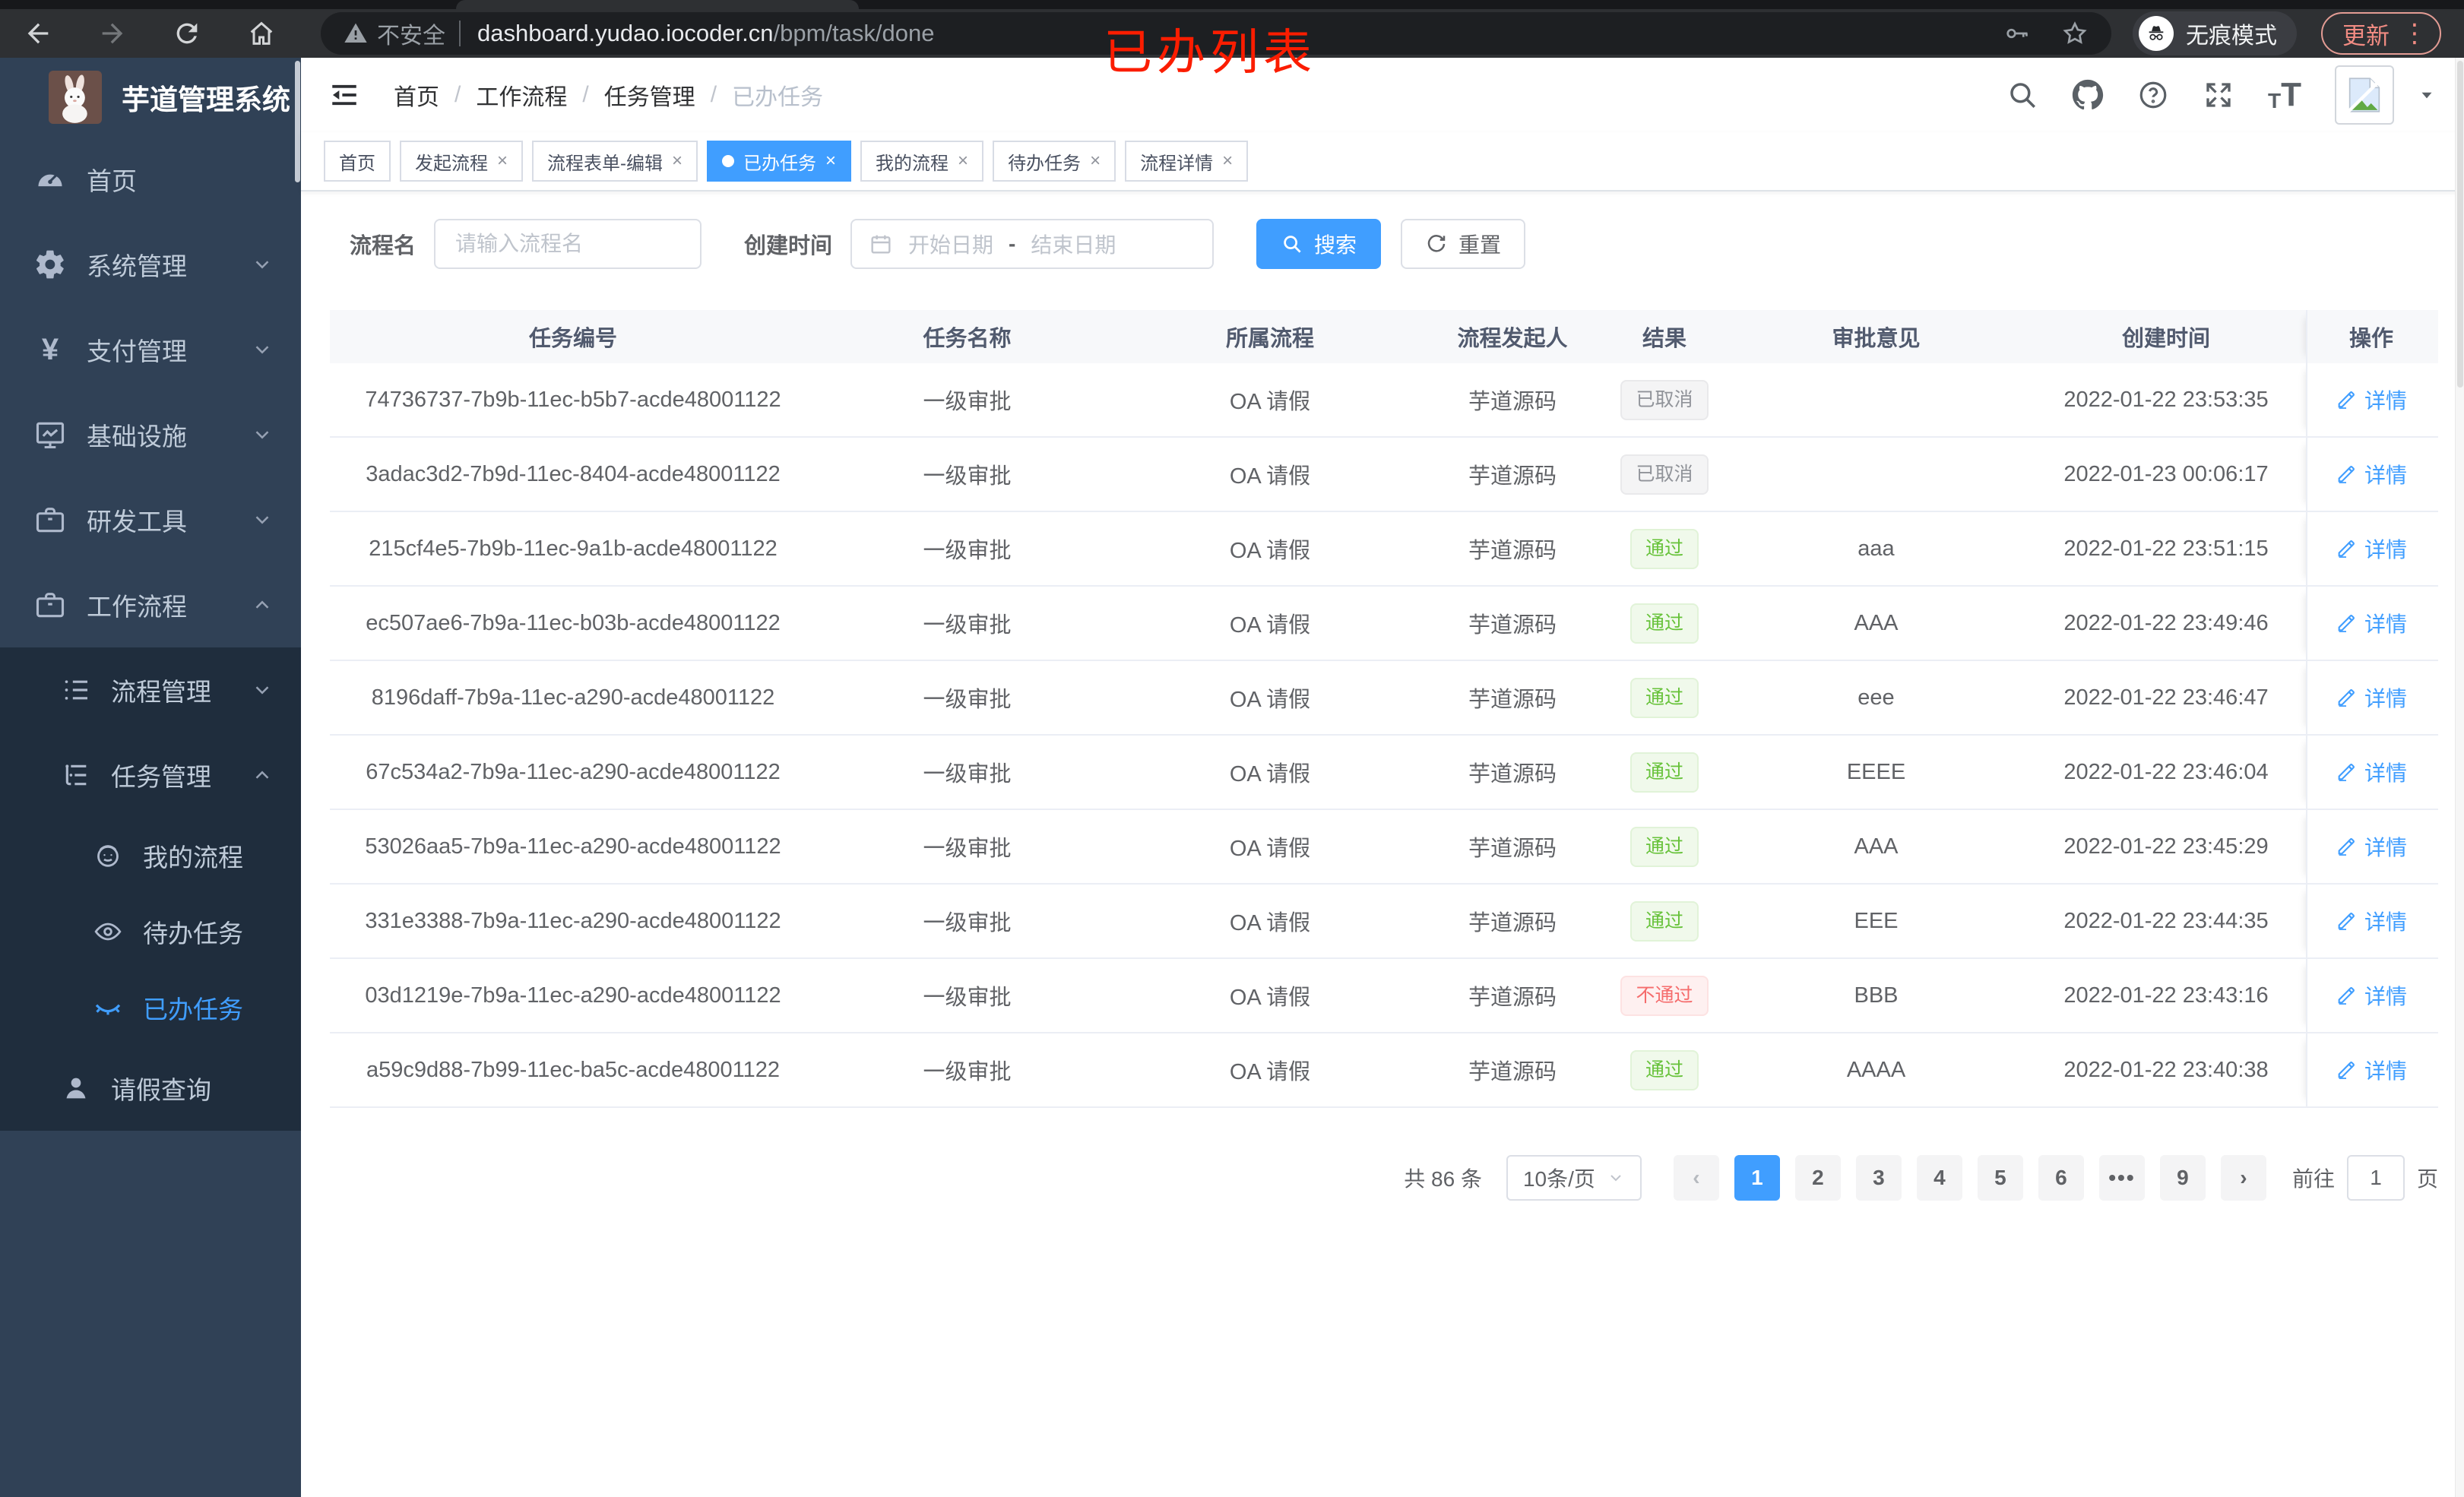  What do you see at coordinates (150, 264) in the screenshot?
I see `sidebar-item-系统管理: 系统管理` at bounding box center [150, 264].